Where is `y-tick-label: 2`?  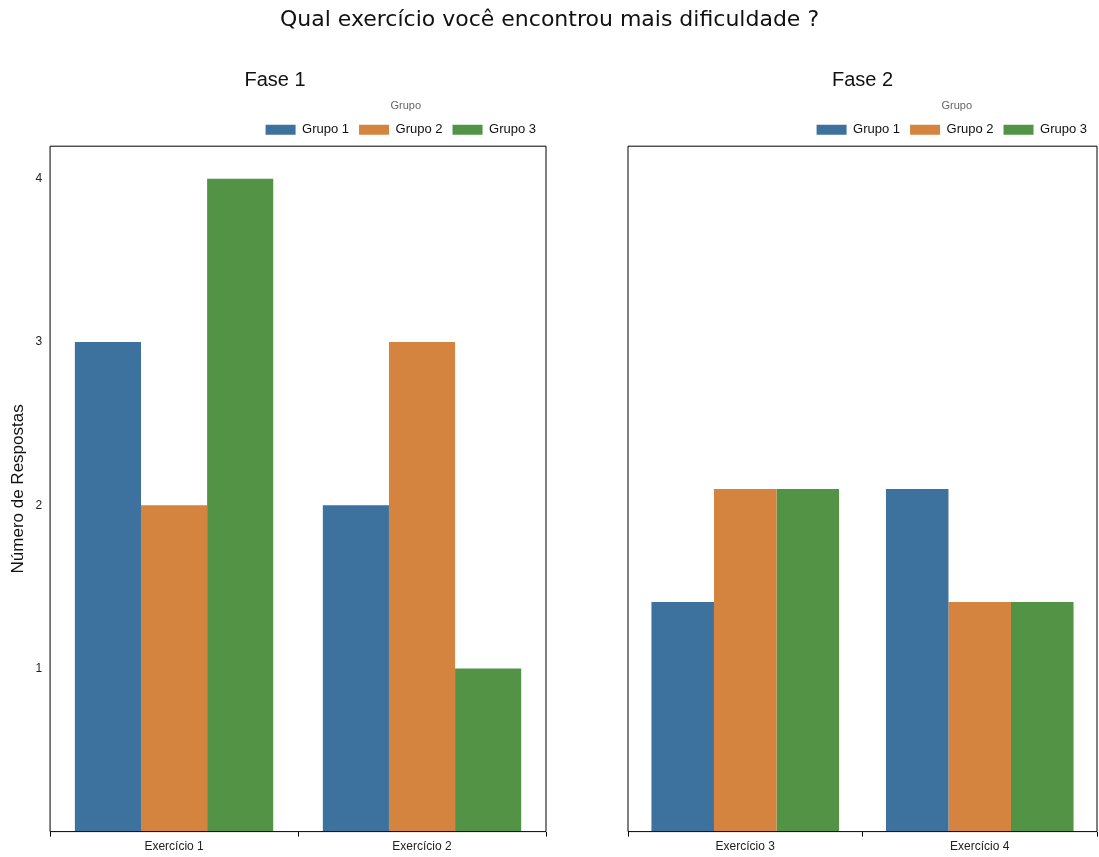 y-tick-label: 2 is located at coordinates (39, 504).